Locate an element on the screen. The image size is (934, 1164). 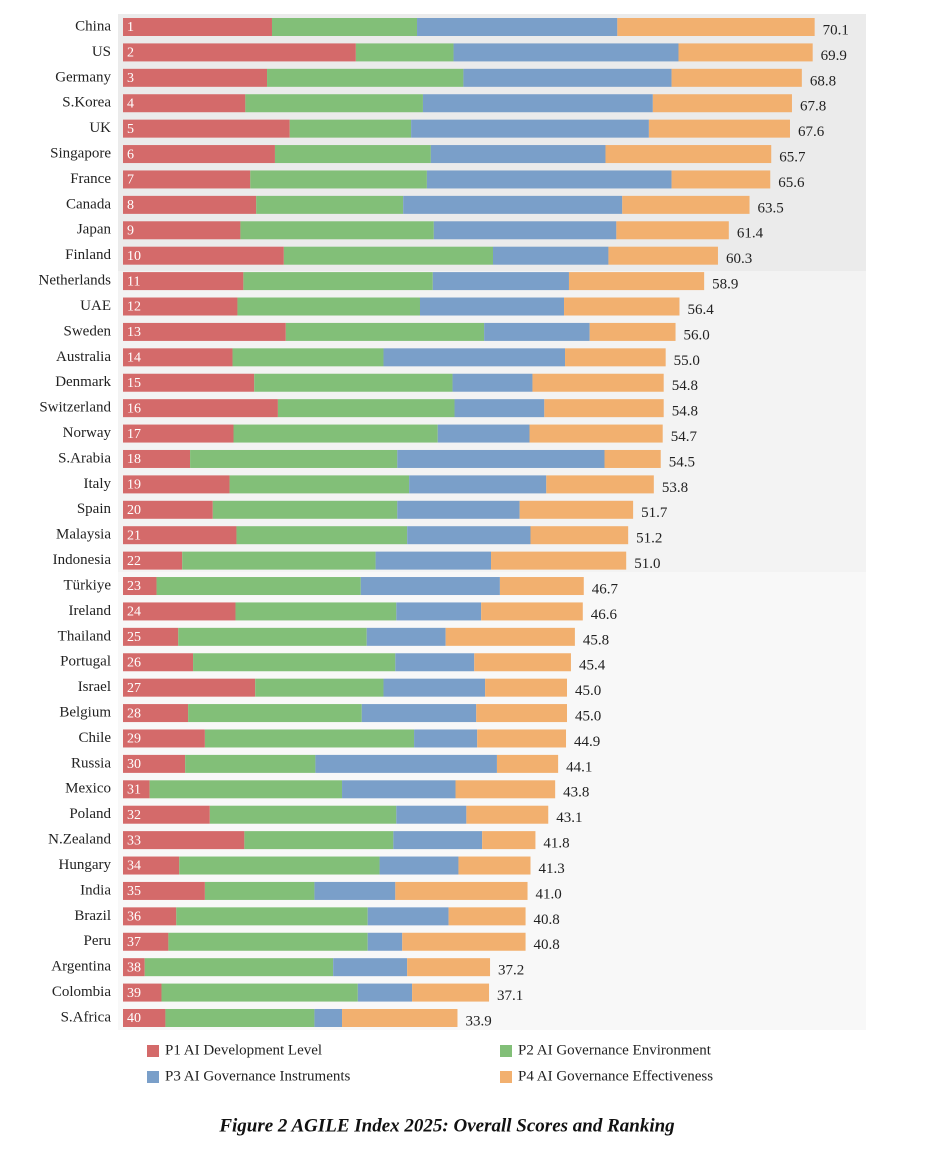
rank-label: 31 is located at coordinates (134, 790).